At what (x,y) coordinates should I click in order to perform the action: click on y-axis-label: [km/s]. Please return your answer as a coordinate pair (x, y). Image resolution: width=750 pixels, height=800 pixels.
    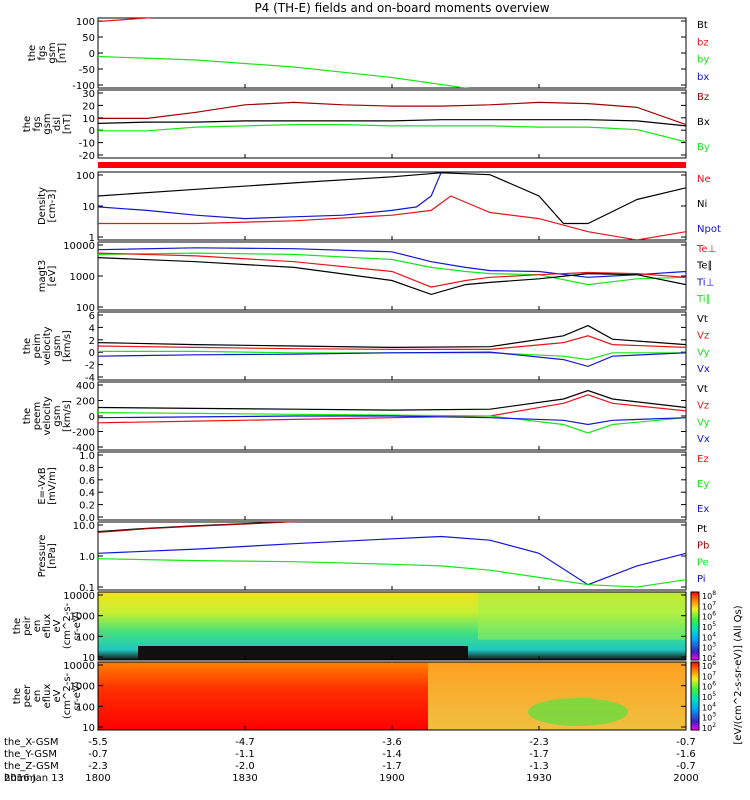
    Looking at the image, I should click on (67, 416).